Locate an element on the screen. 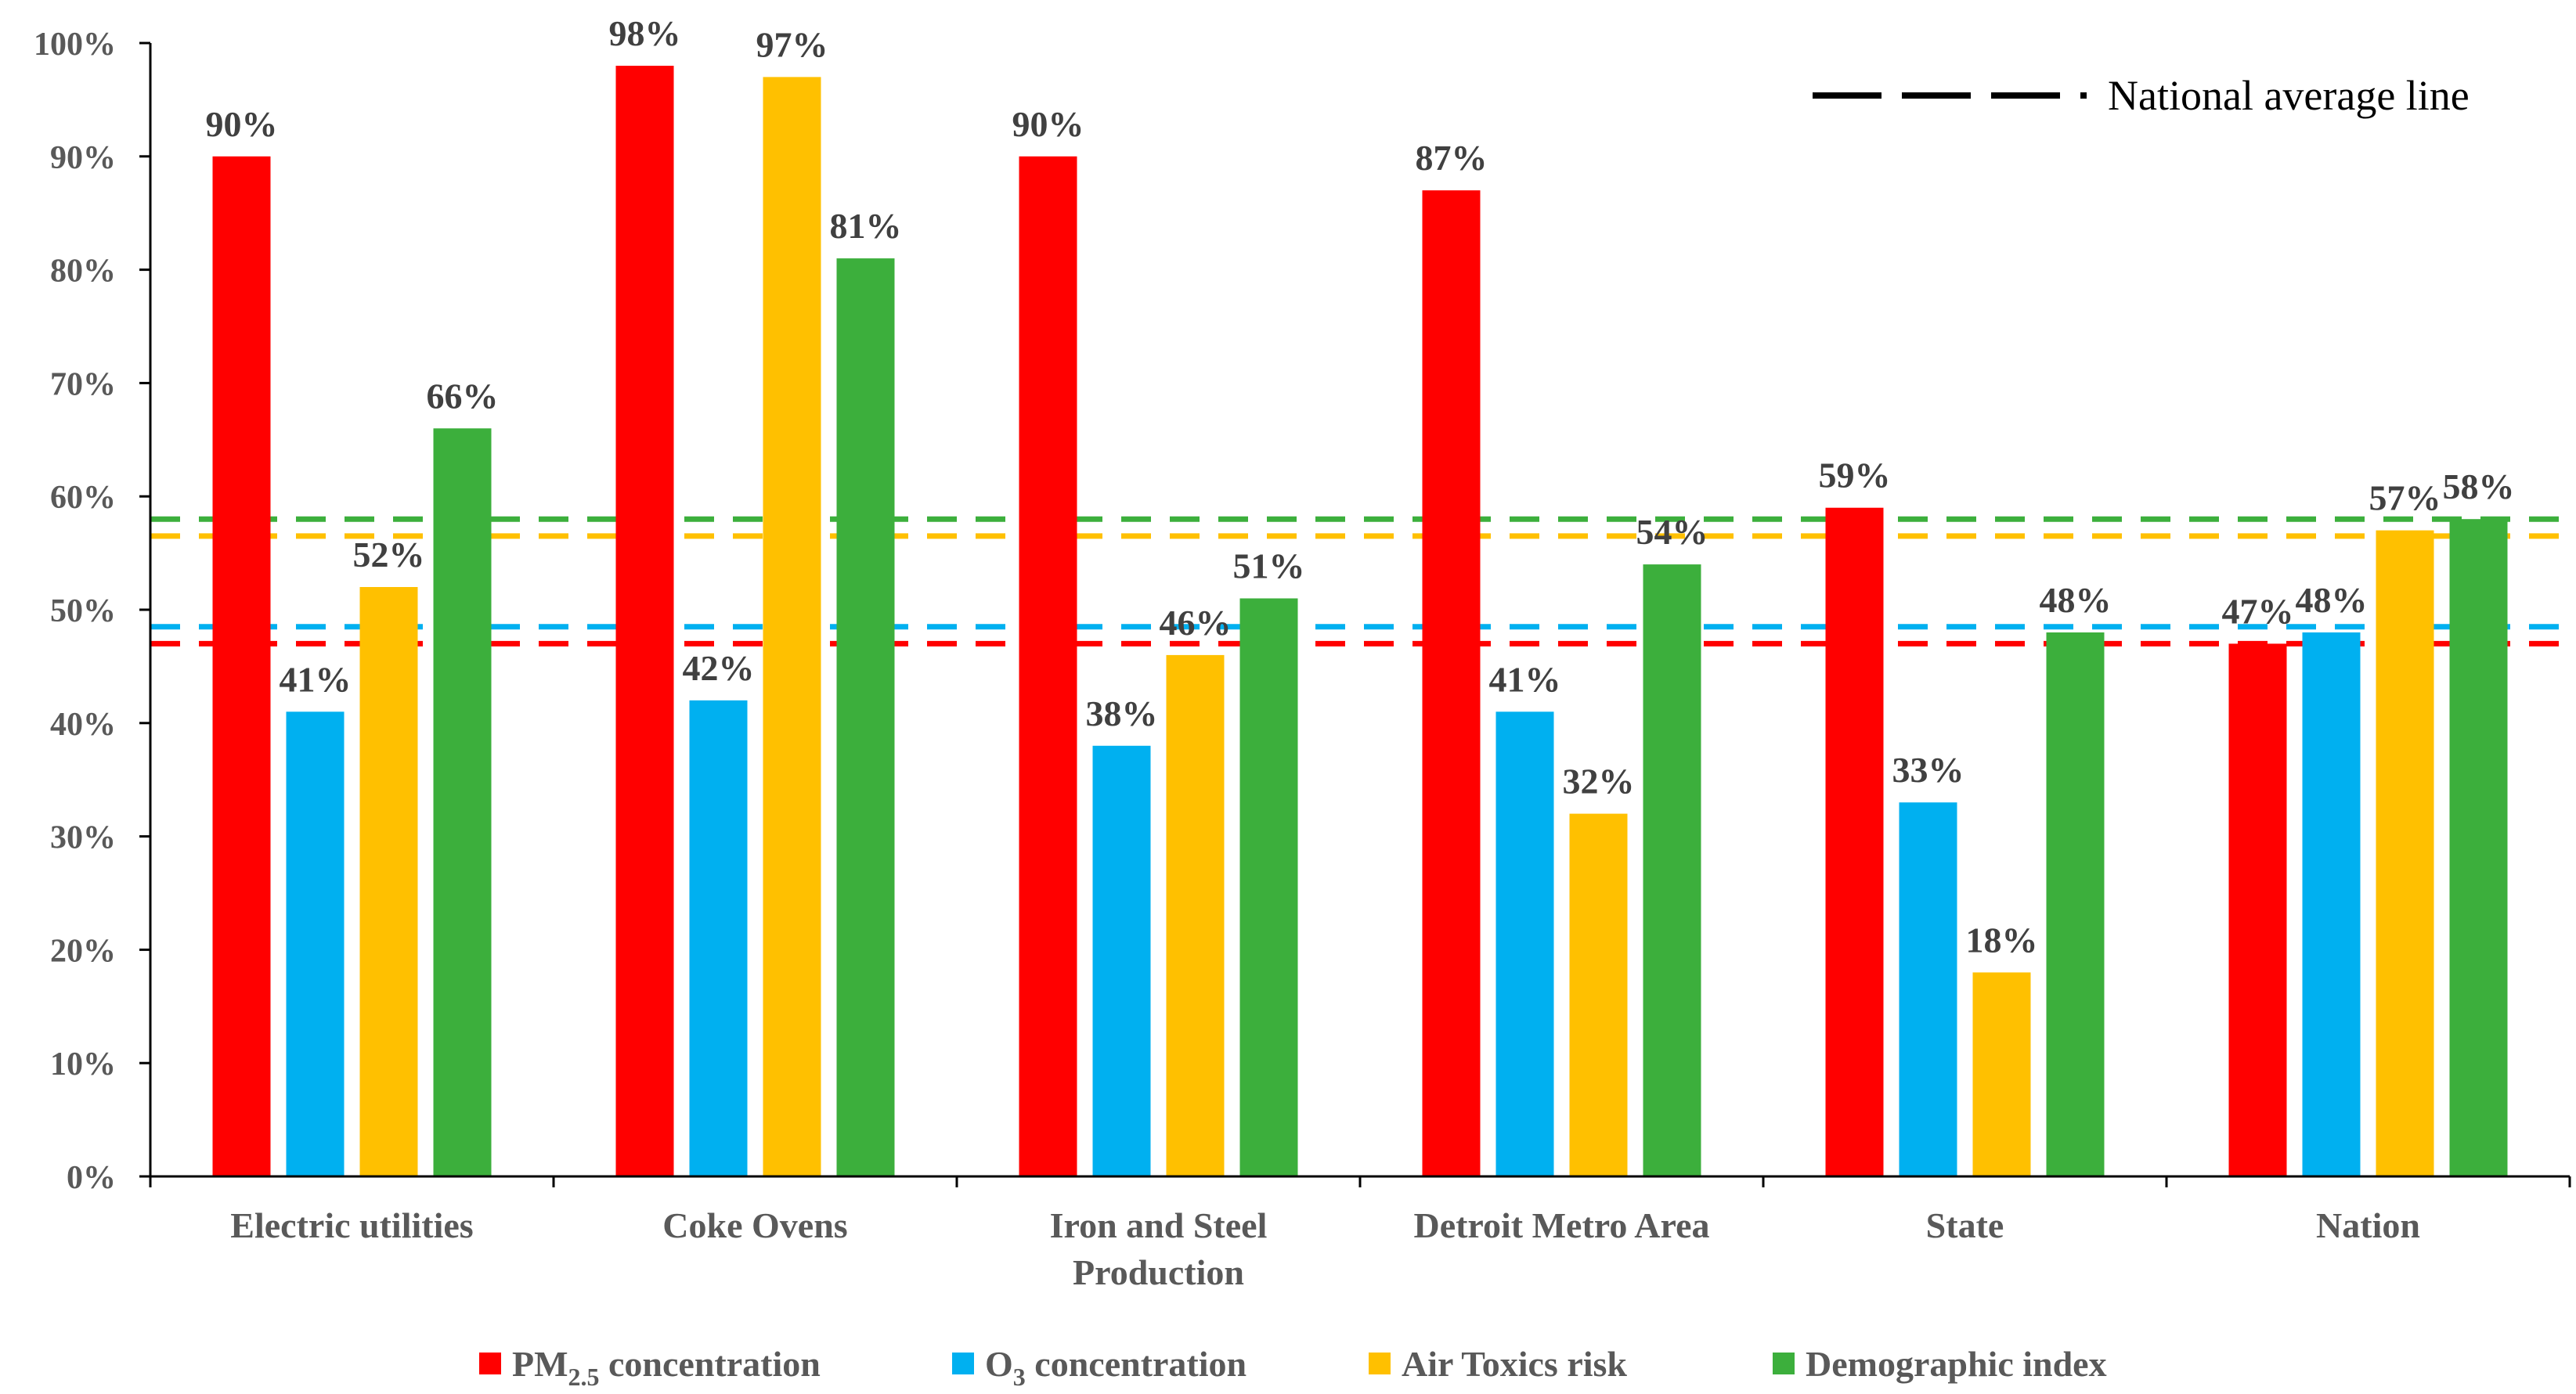 The width and height of the screenshot is (2576, 1394). bar-o3-concentration-iron-and-steel-production is located at coordinates (1122, 960).